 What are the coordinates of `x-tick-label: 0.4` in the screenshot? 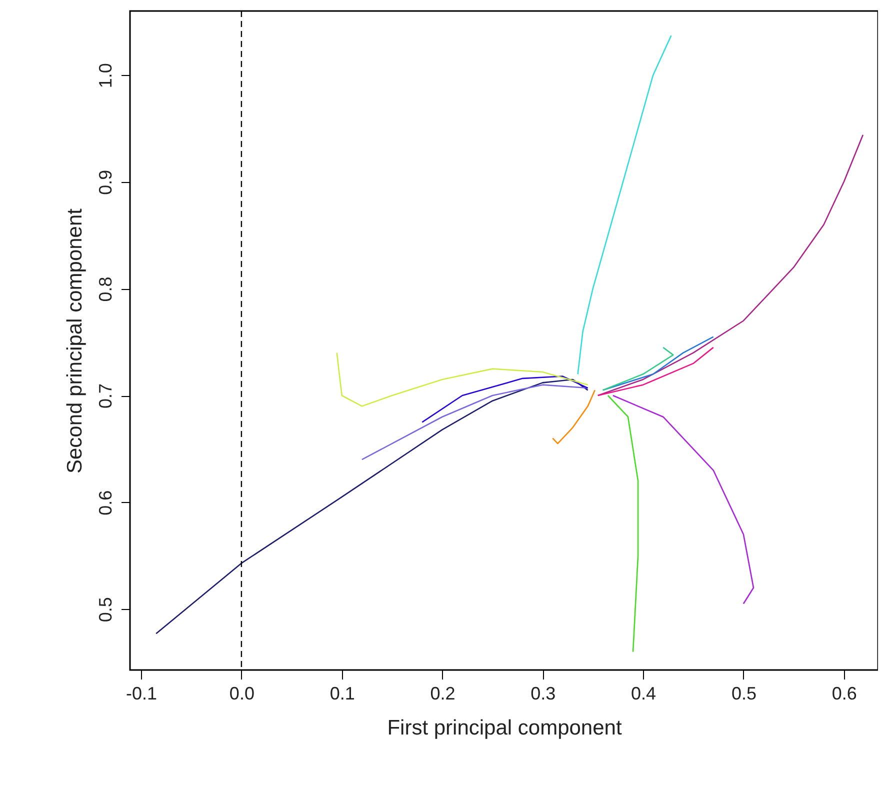 It's located at (643, 694).